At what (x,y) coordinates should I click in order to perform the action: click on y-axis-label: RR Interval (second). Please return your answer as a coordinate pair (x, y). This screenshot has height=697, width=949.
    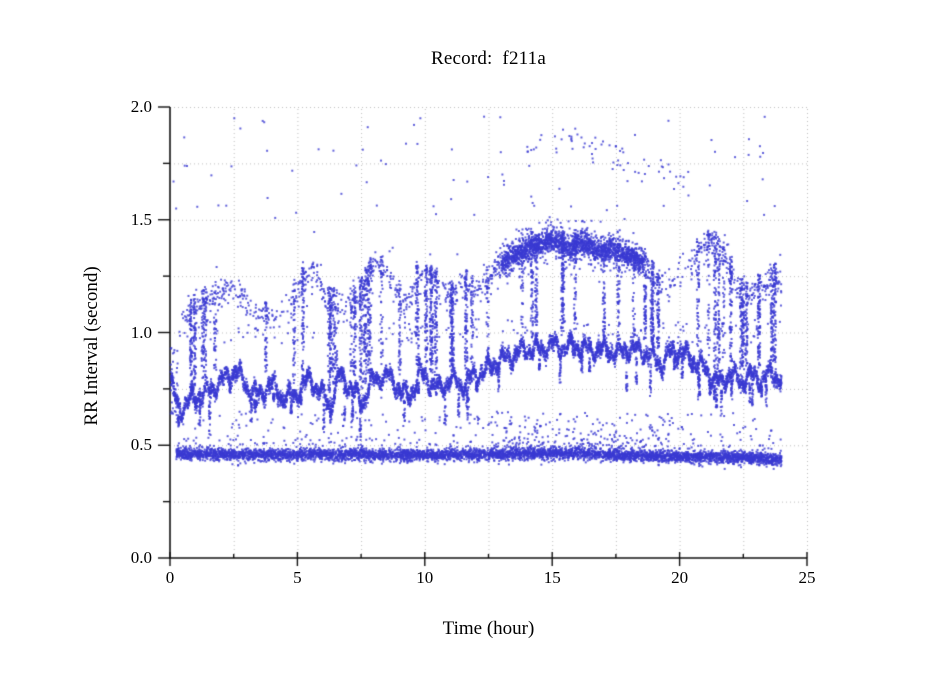
    Looking at the image, I should click on (91, 346).